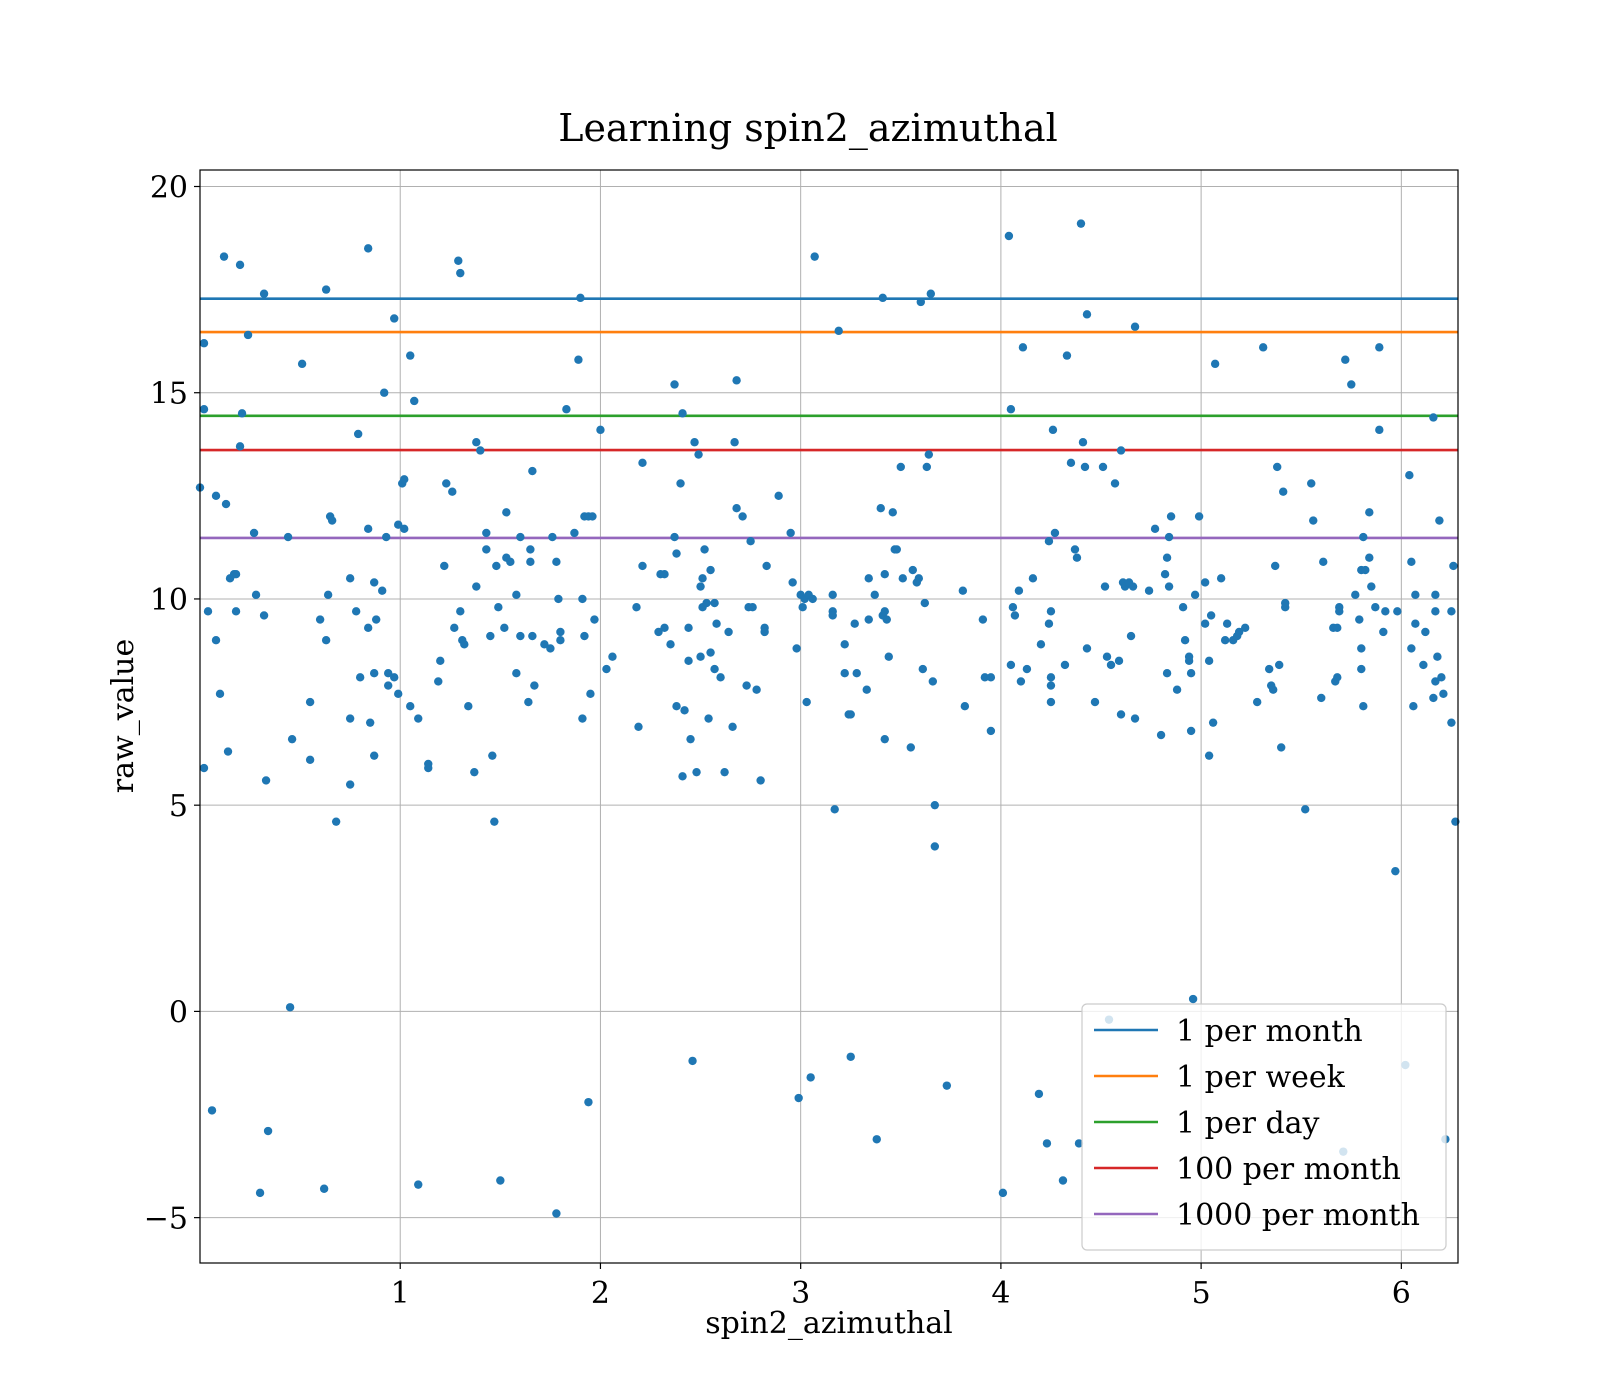 This screenshot has width=1600, height=1400. Describe the element at coordinates (1401, 1293) in the screenshot. I see `x-tick-label: 6` at that location.